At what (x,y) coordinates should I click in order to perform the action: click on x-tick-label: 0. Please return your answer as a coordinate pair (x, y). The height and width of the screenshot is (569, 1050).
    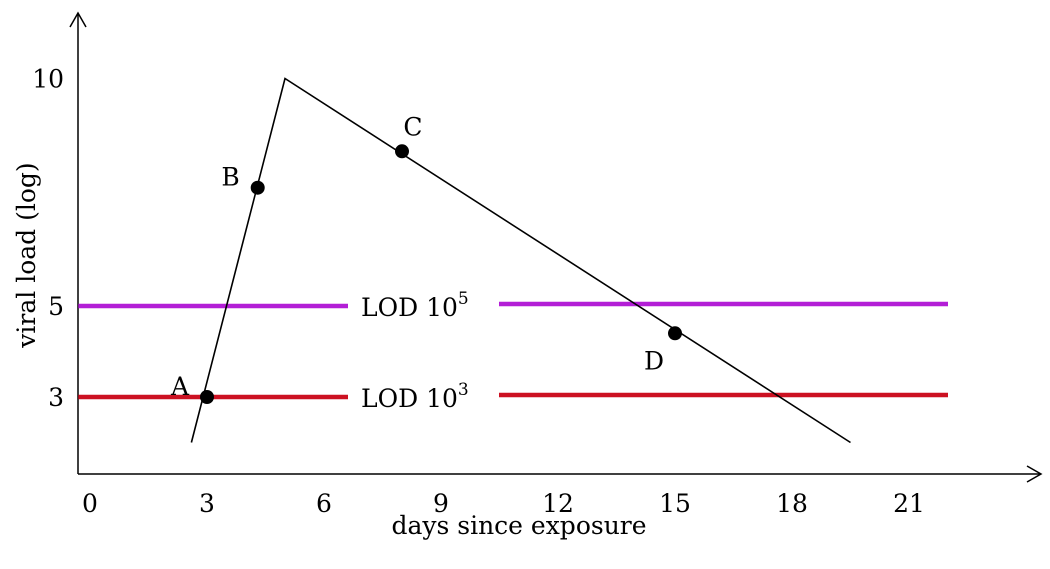
    Looking at the image, I should click on (90, 503).